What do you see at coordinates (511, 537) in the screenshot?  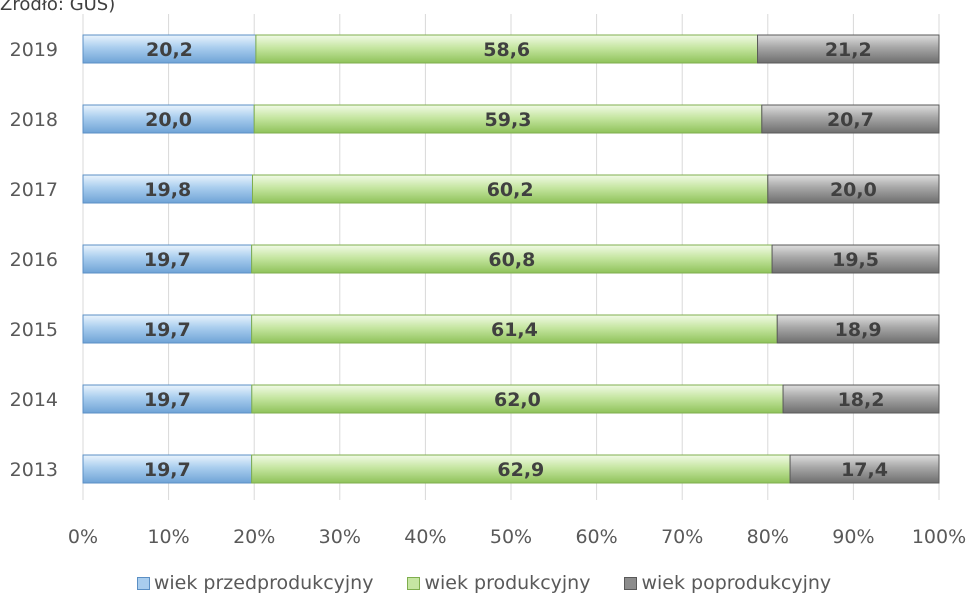 I see `x-tick-label: 50%` at bounding box center [511, 537].